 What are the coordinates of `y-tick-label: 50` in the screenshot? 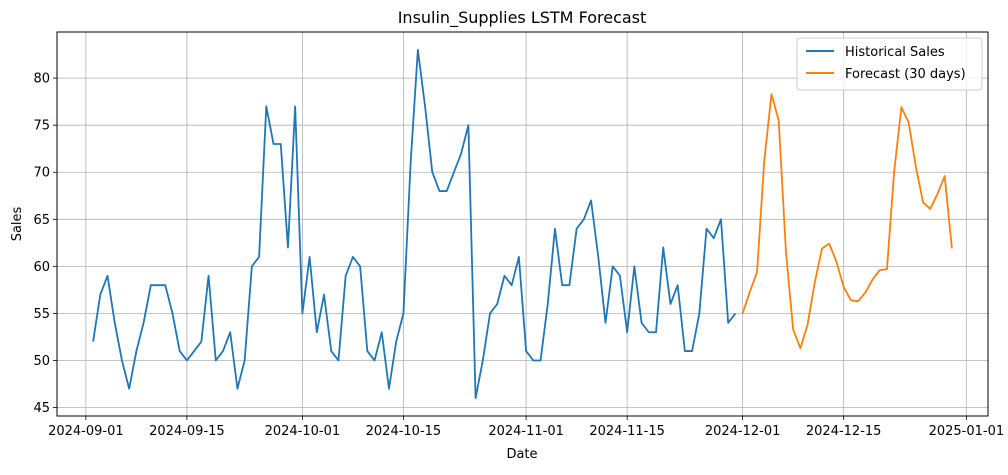 It's located at (41, 361).